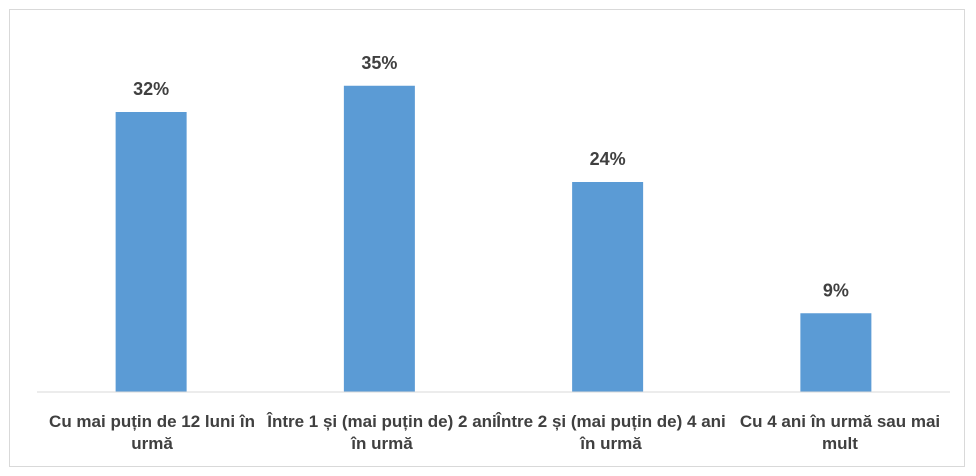  Describe the element at coordinates (152, 432) in the screenshot. I see `category-label: Cu mai puțin de 12 luni în urmă` at that location.